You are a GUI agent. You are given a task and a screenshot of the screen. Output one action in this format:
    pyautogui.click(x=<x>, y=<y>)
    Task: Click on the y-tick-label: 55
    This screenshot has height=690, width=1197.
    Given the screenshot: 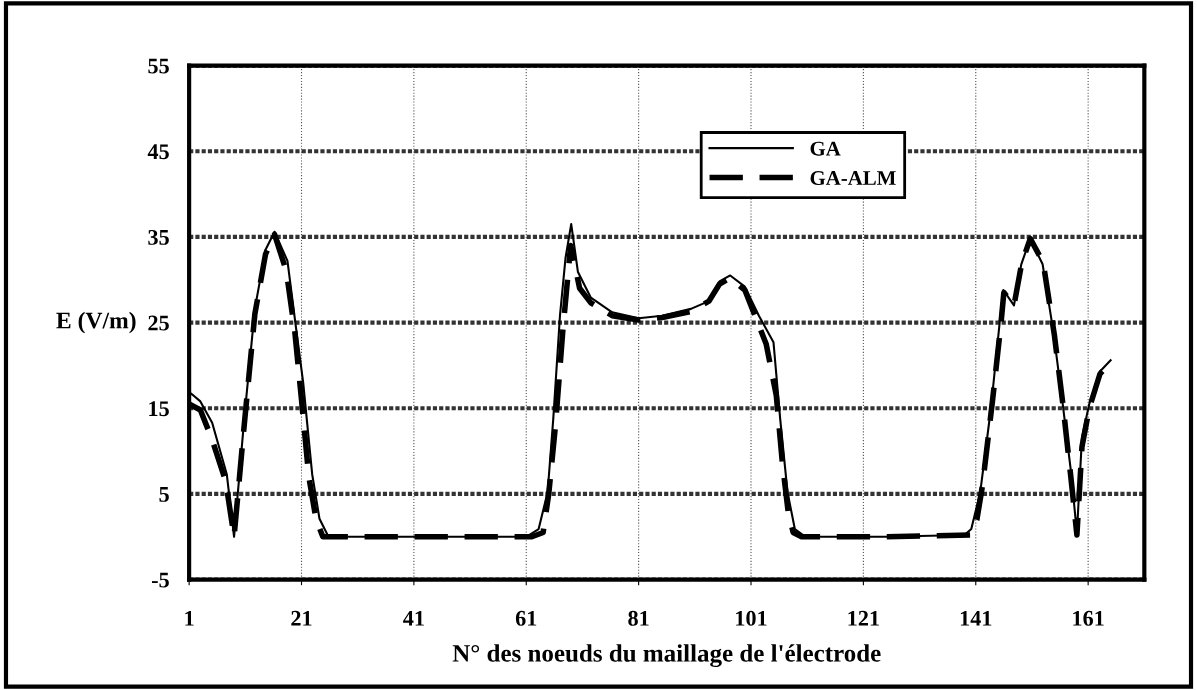 What is the action you would take?
    pyautogui.click(x=158, y=66)
    